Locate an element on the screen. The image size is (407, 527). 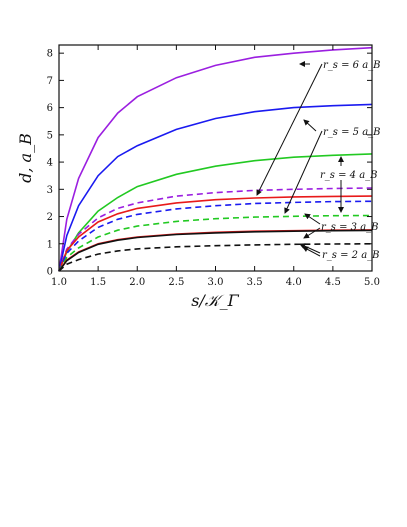
annotation-rs2: r_s = 2 a_B is located at coordinates (339, 252).